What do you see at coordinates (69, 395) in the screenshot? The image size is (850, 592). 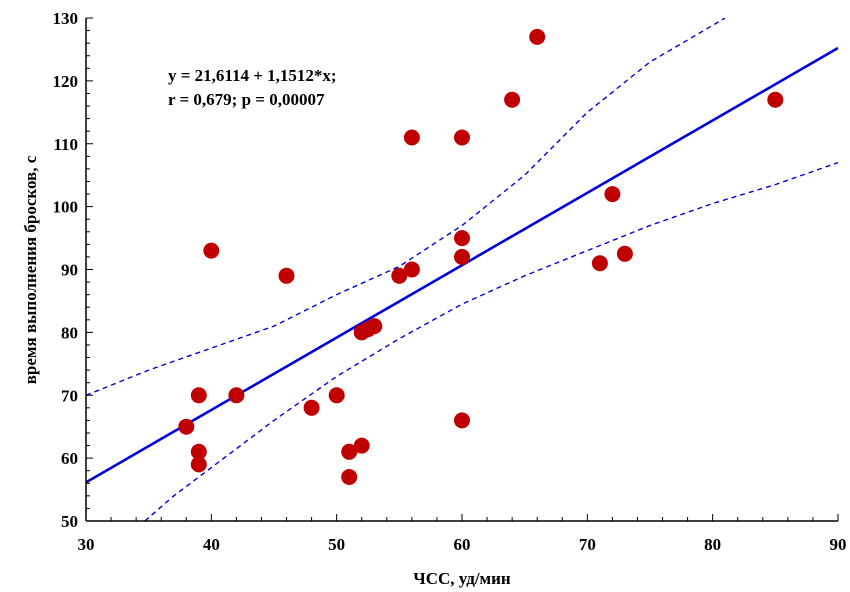 I see `y-tick-label: 70` at bounding box center [69, 395].